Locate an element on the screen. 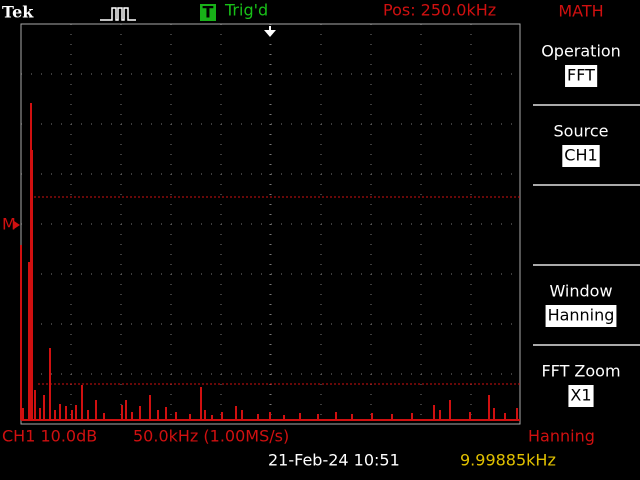  math-marker: M is located at coordinates (9, 224).